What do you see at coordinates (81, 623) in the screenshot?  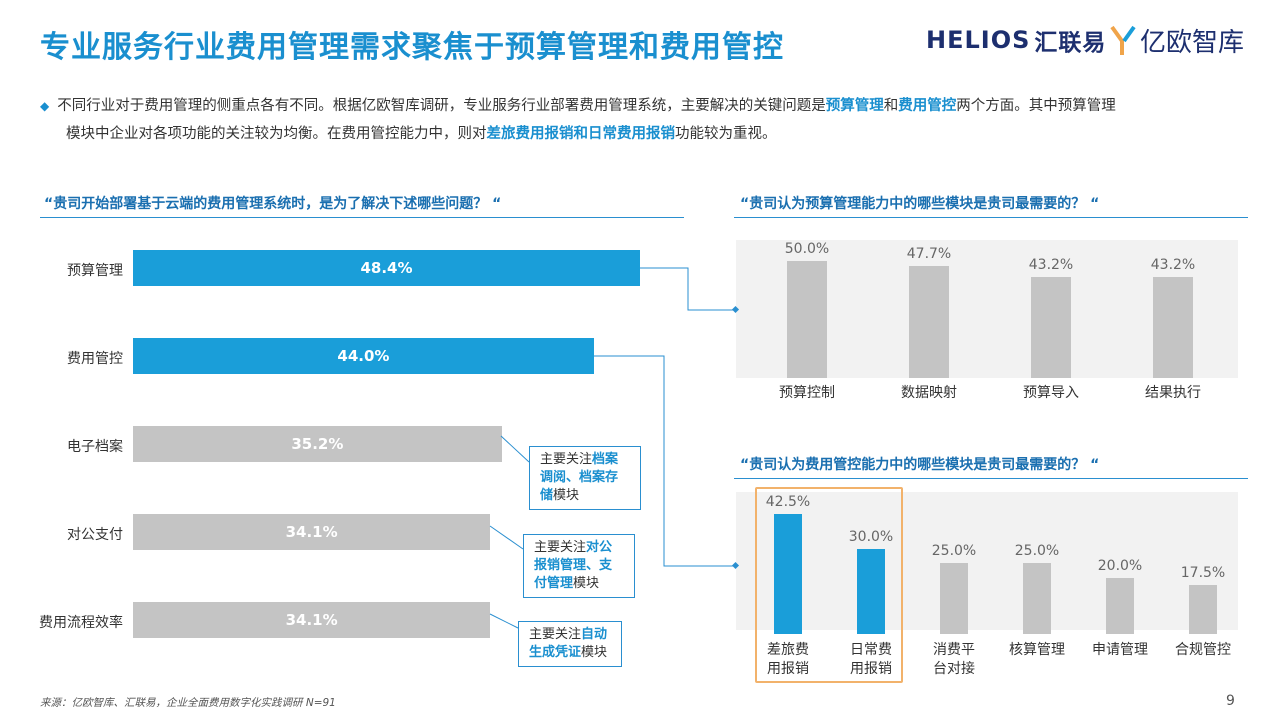 I see `bar-category-label: 费用流程效率` at bounding box center [81, 623].